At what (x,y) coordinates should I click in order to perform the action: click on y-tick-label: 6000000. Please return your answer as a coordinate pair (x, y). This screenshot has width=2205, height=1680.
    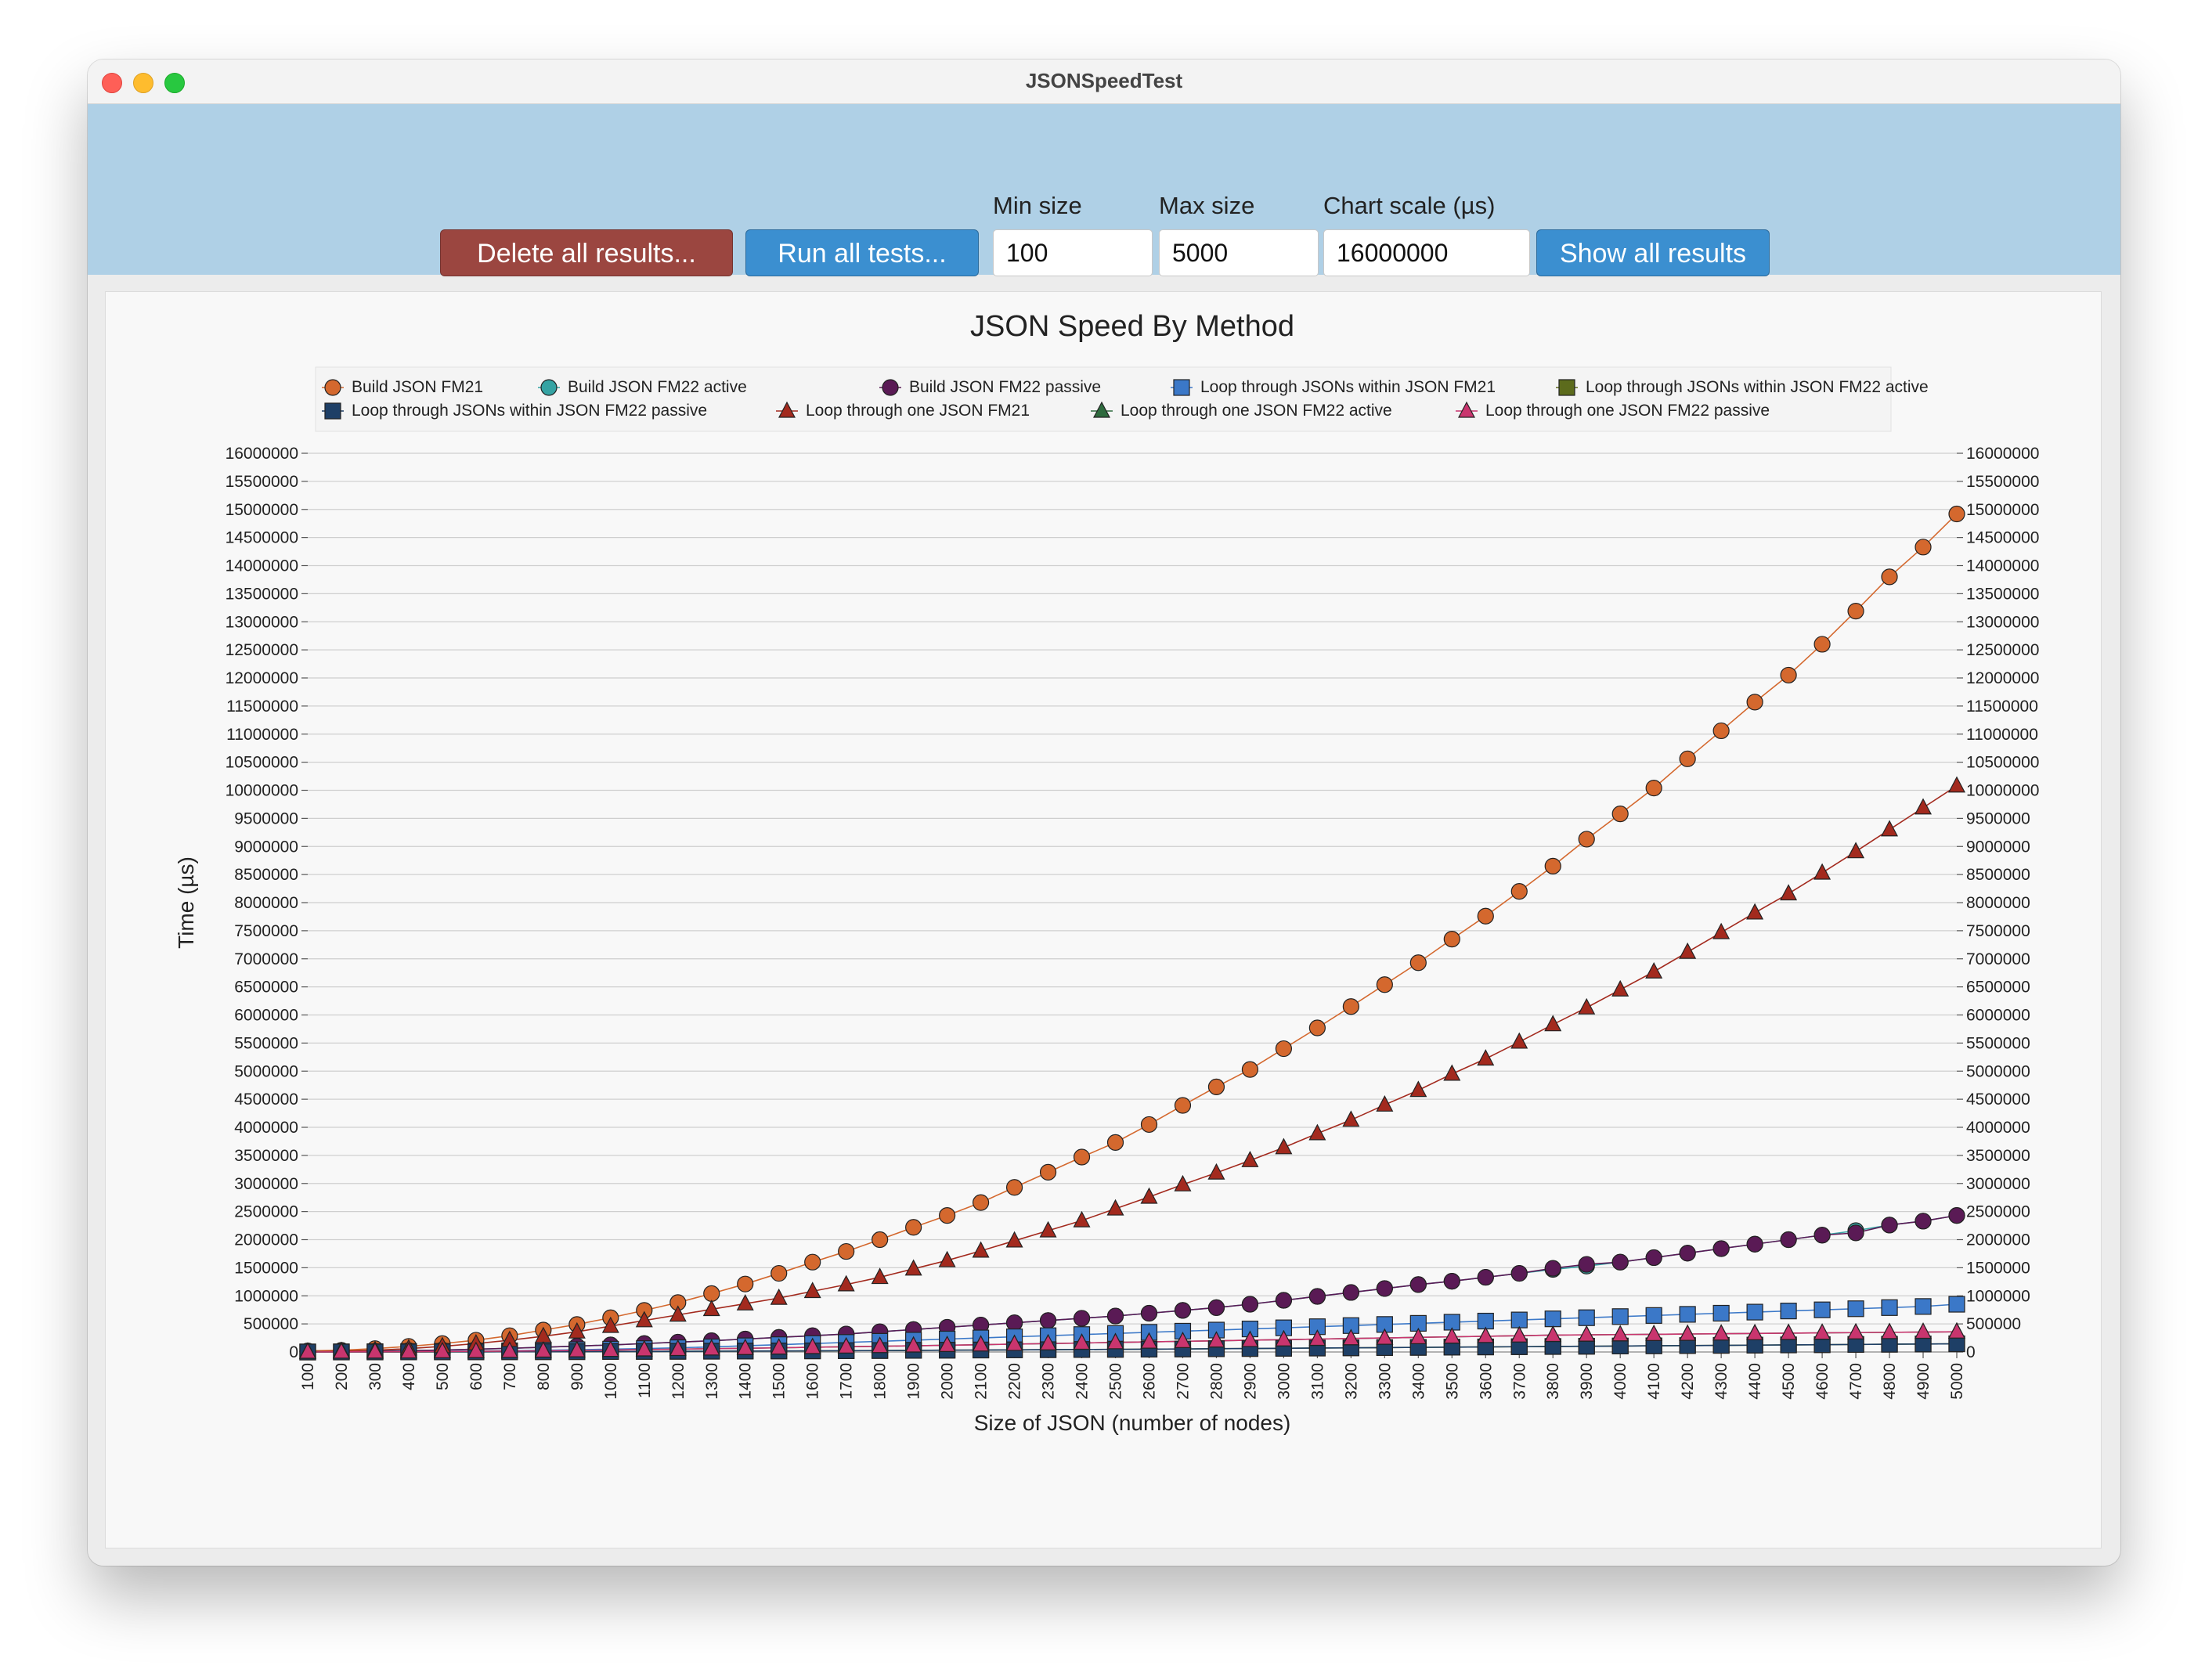
    Looking at the image, I should click on (266, 1016).